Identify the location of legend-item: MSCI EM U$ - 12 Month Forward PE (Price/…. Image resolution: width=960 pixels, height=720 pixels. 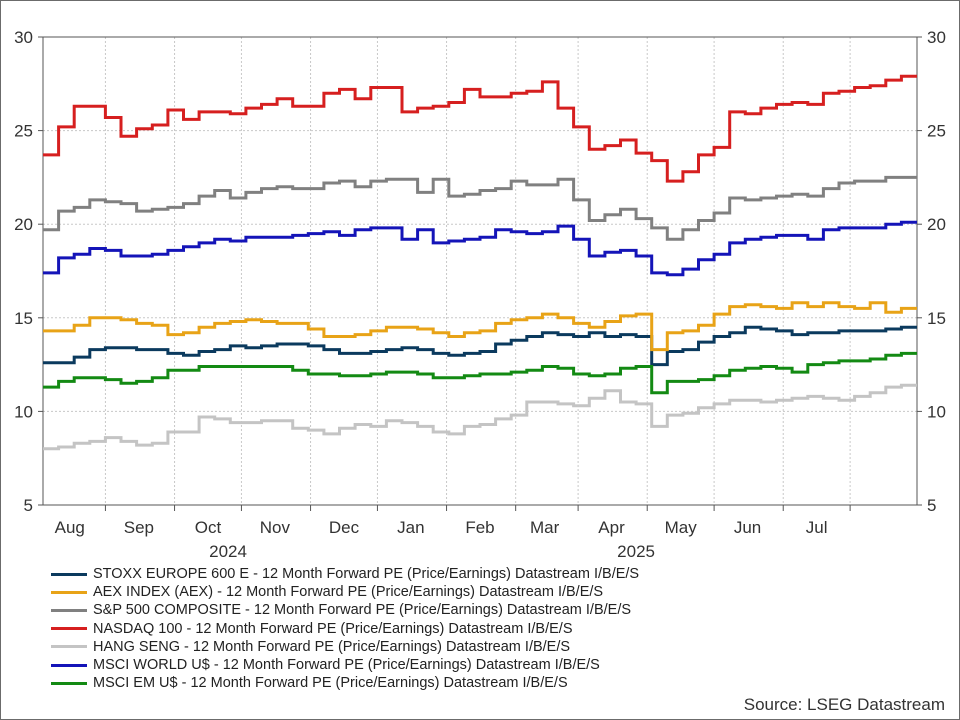
(345, 683).